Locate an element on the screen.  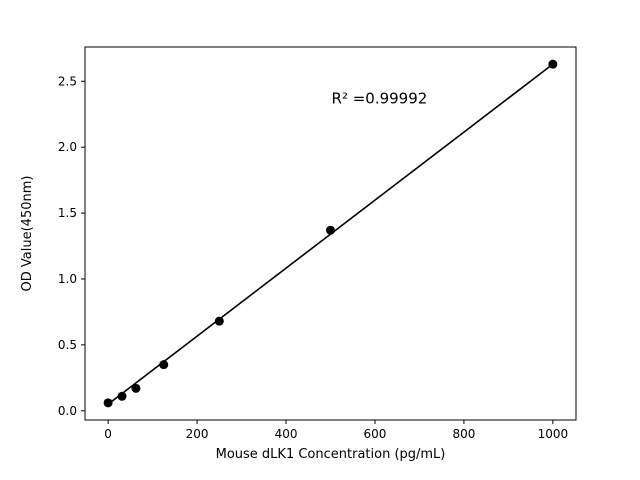
x-tick-label: 400 is located at coordinates (286, 434).